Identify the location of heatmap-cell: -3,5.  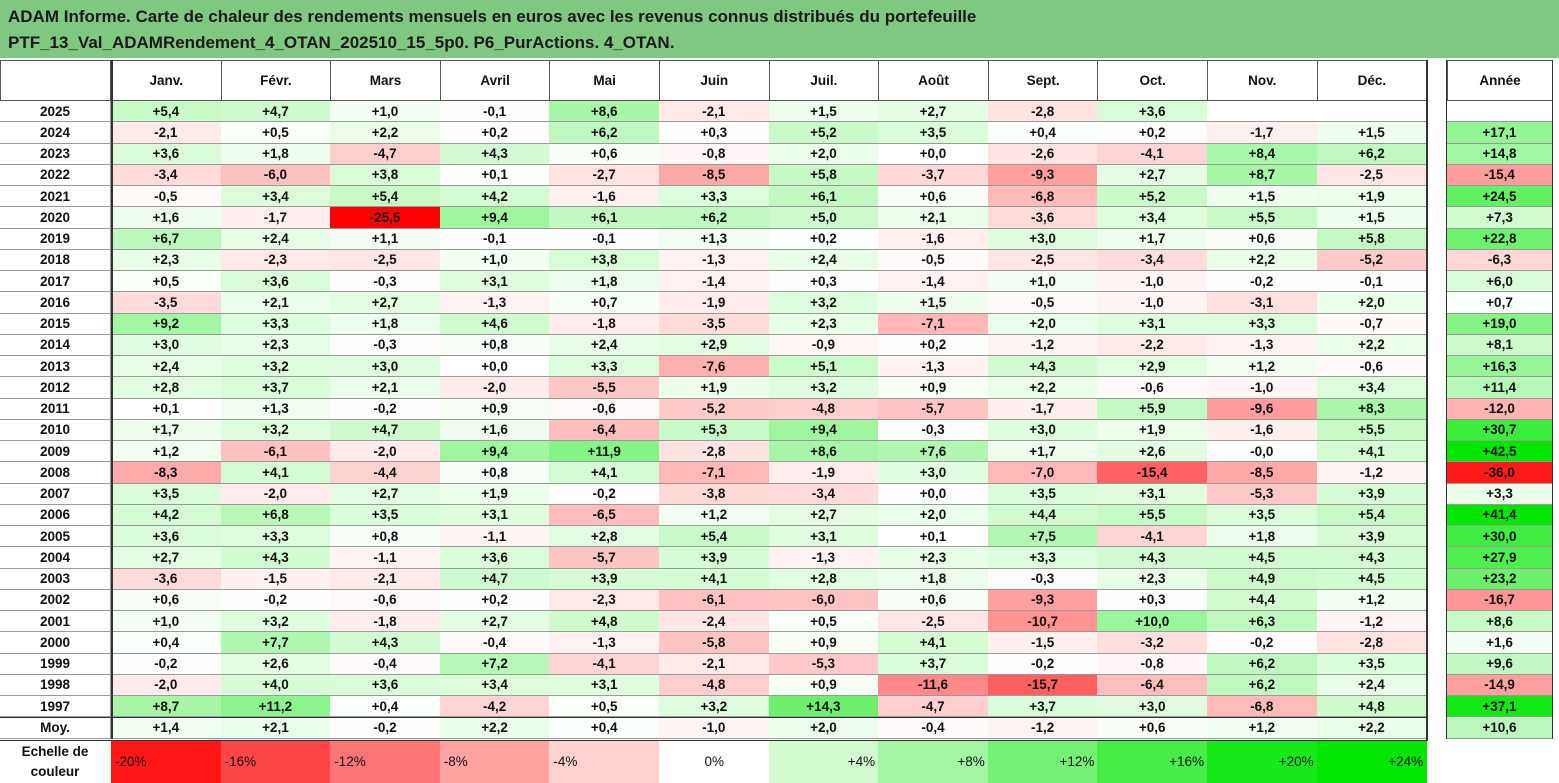
(714, 324).